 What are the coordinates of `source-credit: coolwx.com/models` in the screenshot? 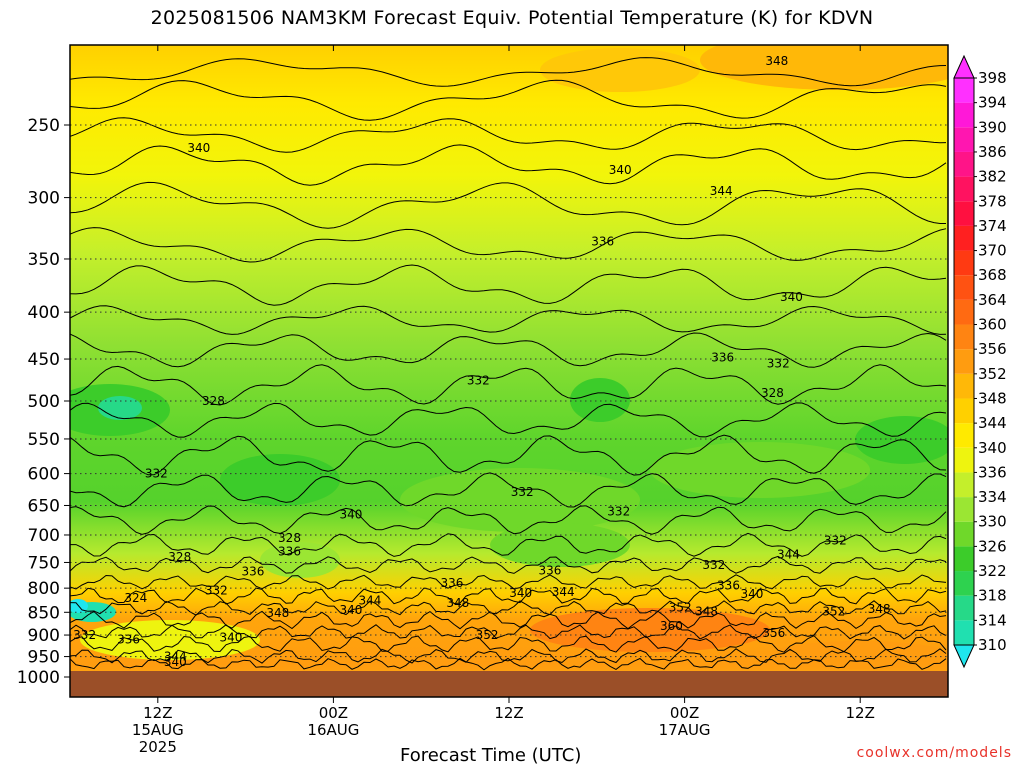 It's located at (934, 753).